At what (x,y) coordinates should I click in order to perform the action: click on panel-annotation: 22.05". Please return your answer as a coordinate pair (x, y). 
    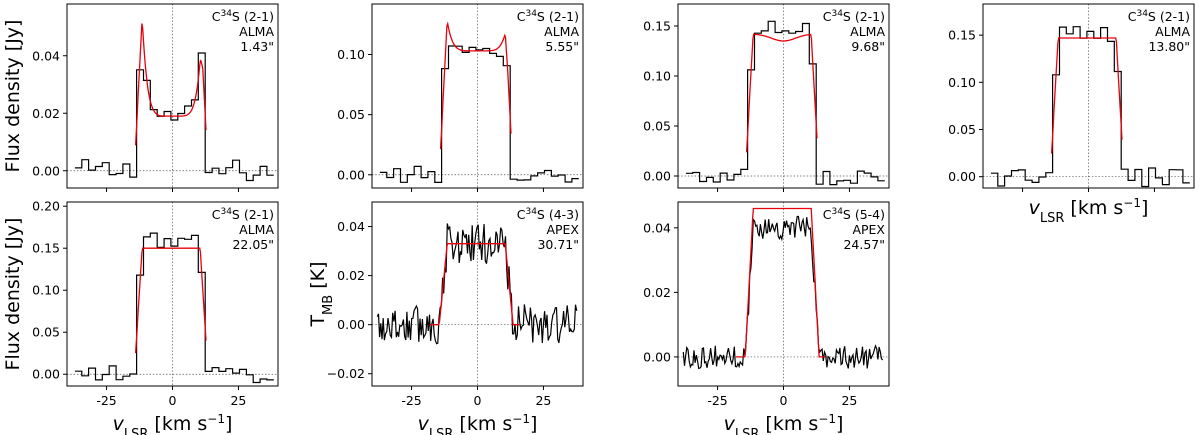
    Looking at the image, I should click on (253, 244).